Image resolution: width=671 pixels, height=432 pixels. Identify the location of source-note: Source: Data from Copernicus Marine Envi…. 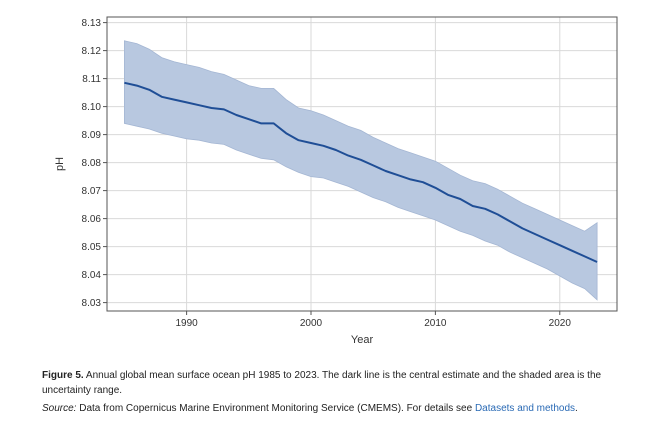
(342, 408).